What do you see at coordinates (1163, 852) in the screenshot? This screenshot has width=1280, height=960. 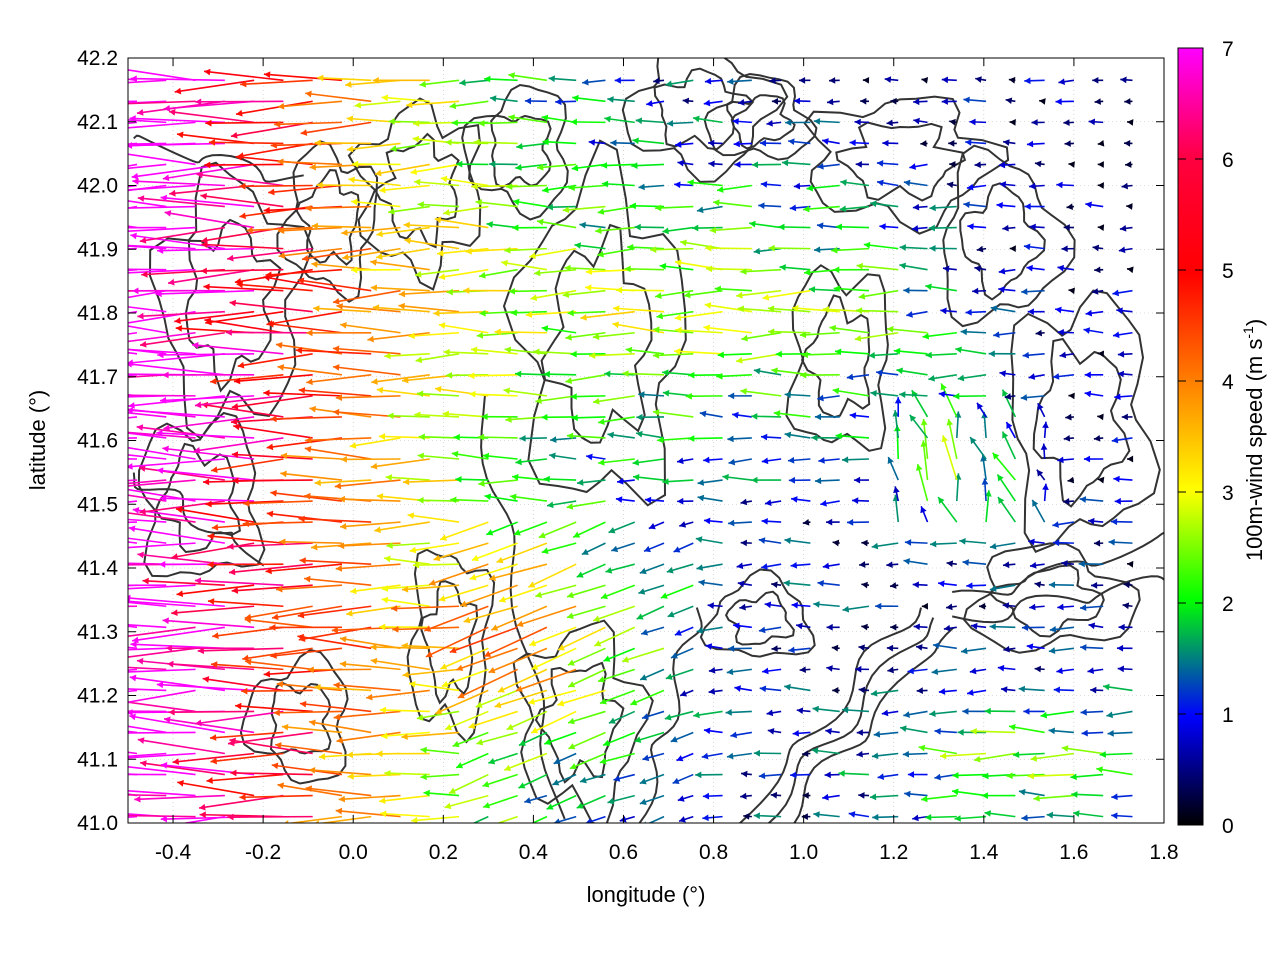 I see `x-tick-label: 1.8` at bounding box center [1163, 852].